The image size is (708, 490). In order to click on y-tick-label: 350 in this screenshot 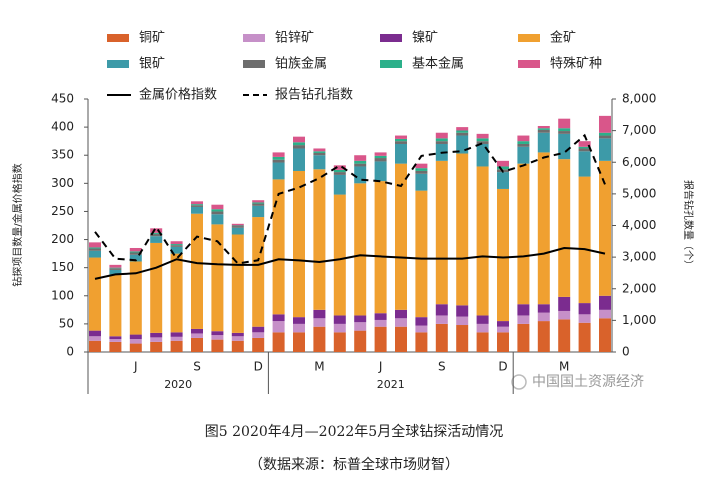, I will do `click(62, 155)`.